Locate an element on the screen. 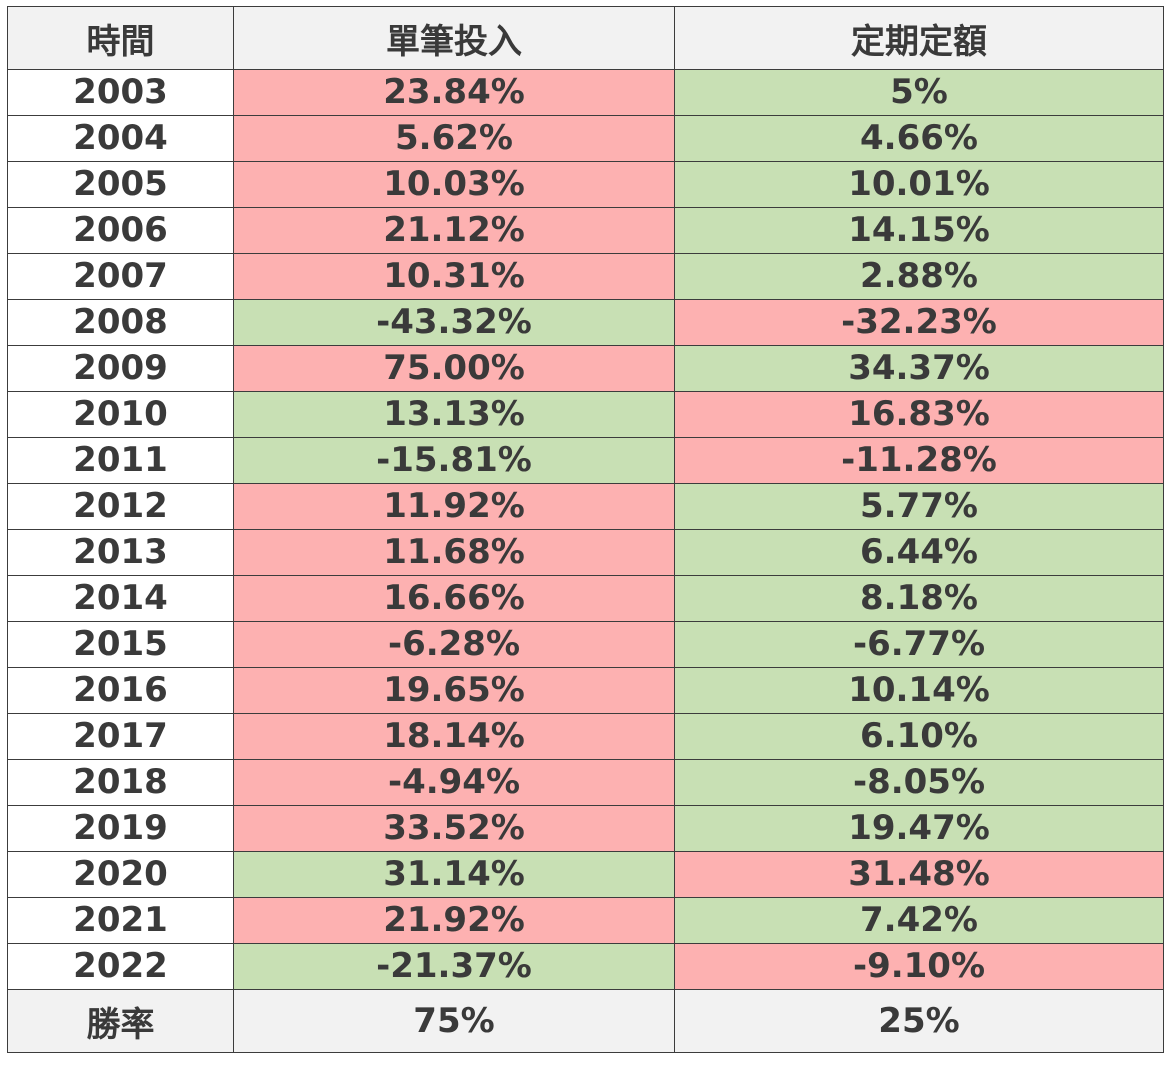  year-cell: 2012 is located at coordinates (120, 506).